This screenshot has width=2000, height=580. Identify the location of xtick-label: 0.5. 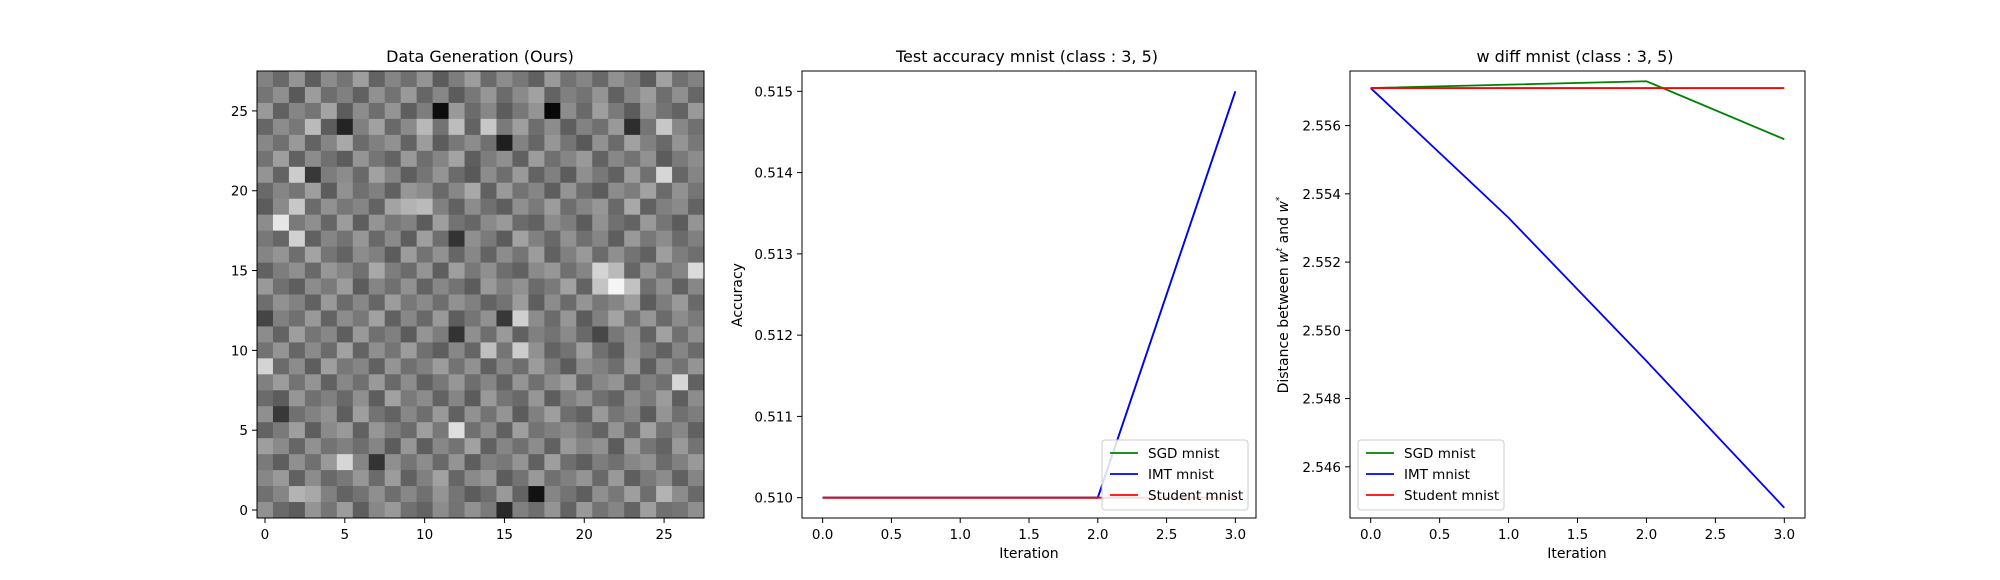
(891, 535).